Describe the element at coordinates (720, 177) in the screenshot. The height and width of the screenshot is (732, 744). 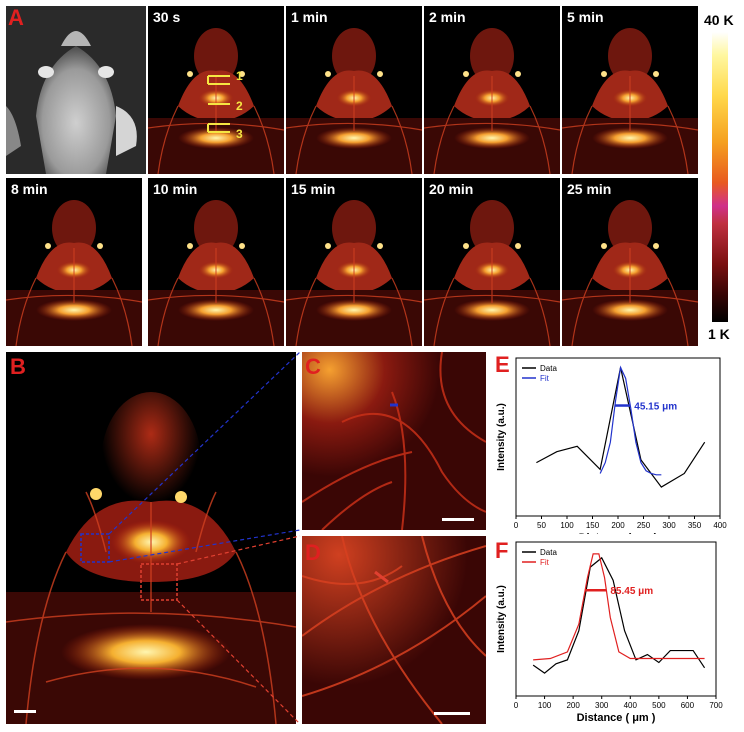
I see `colorbar` at that location.